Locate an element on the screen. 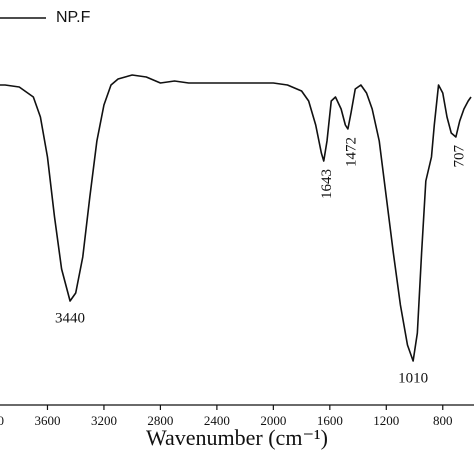  legend-label: NP.F is located at coordinates (73, 17).